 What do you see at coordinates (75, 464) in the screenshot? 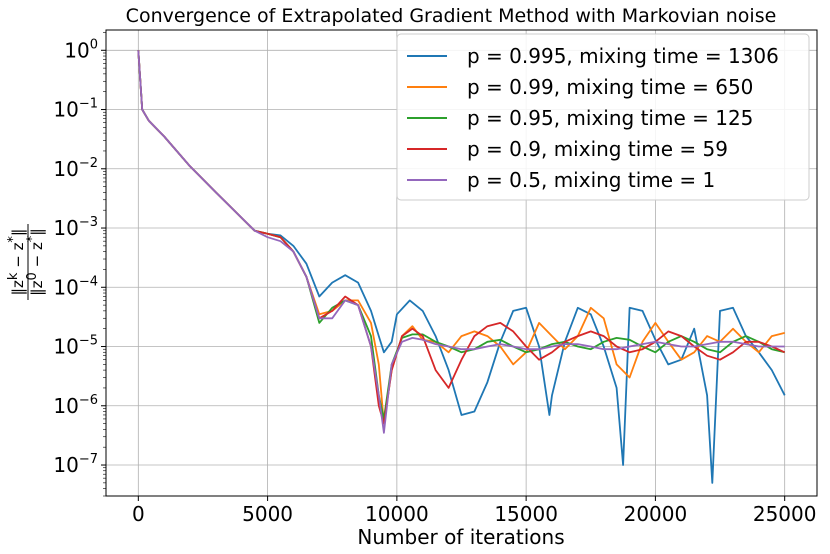
I see `y-tick-label: 10⁻⁷` at bounding box center [75, 464].